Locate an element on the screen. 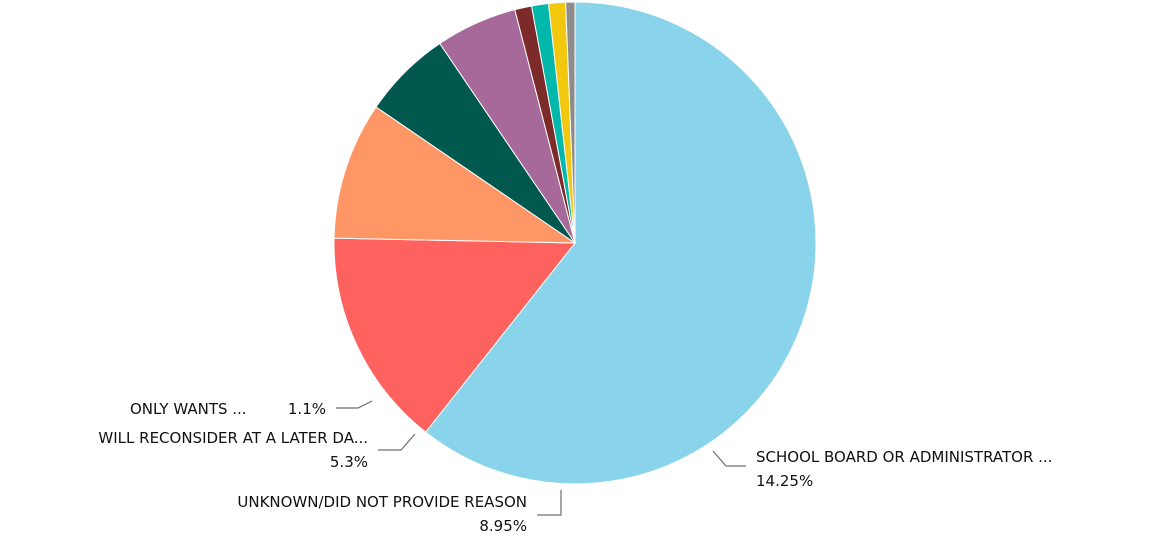  leader-line-will-reconsider is located at coordinates (397, 442).